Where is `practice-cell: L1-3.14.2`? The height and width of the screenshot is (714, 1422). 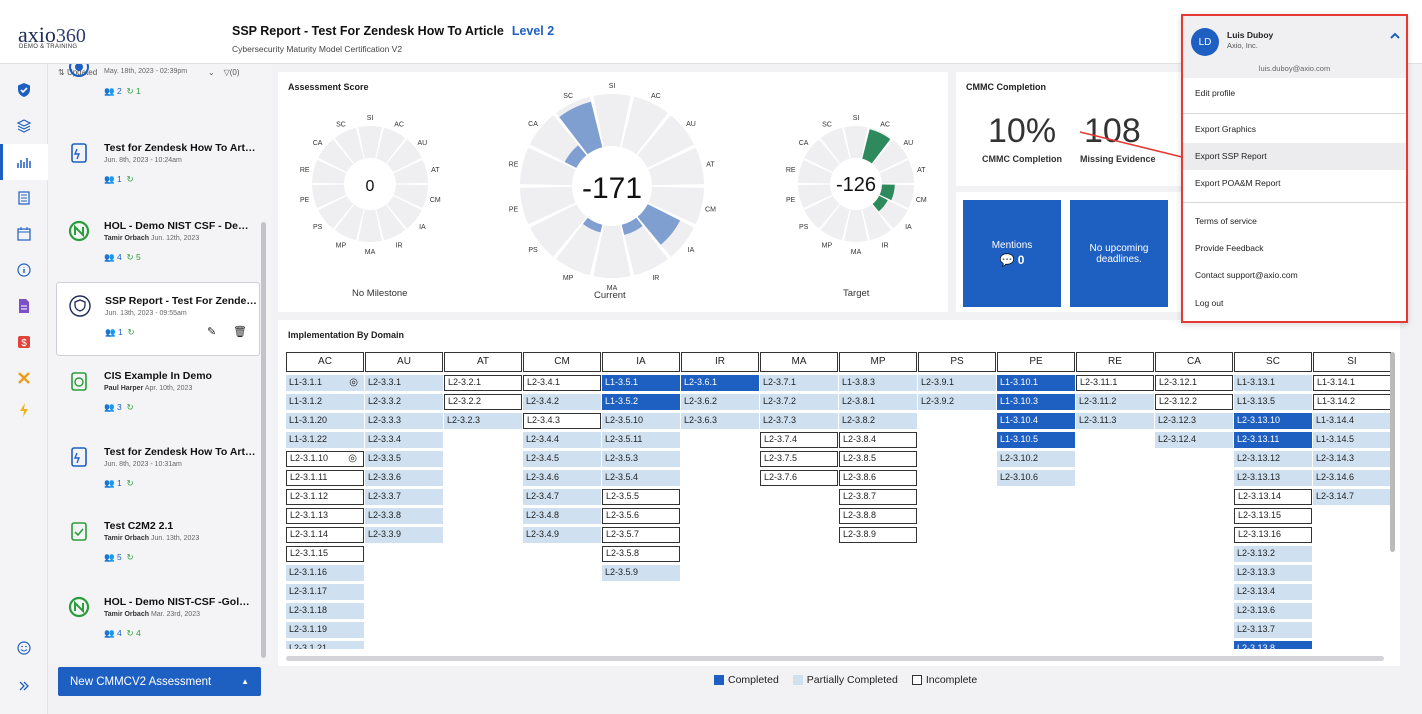 practice-cell: L1-3.14.2 is located at coordinates (1352, 402).